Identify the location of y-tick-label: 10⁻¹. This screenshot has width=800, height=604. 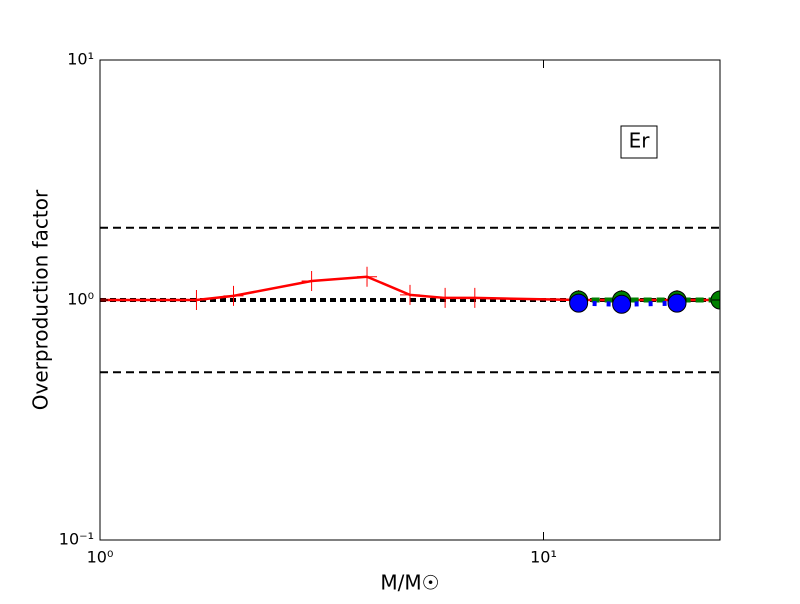
(76, 539).